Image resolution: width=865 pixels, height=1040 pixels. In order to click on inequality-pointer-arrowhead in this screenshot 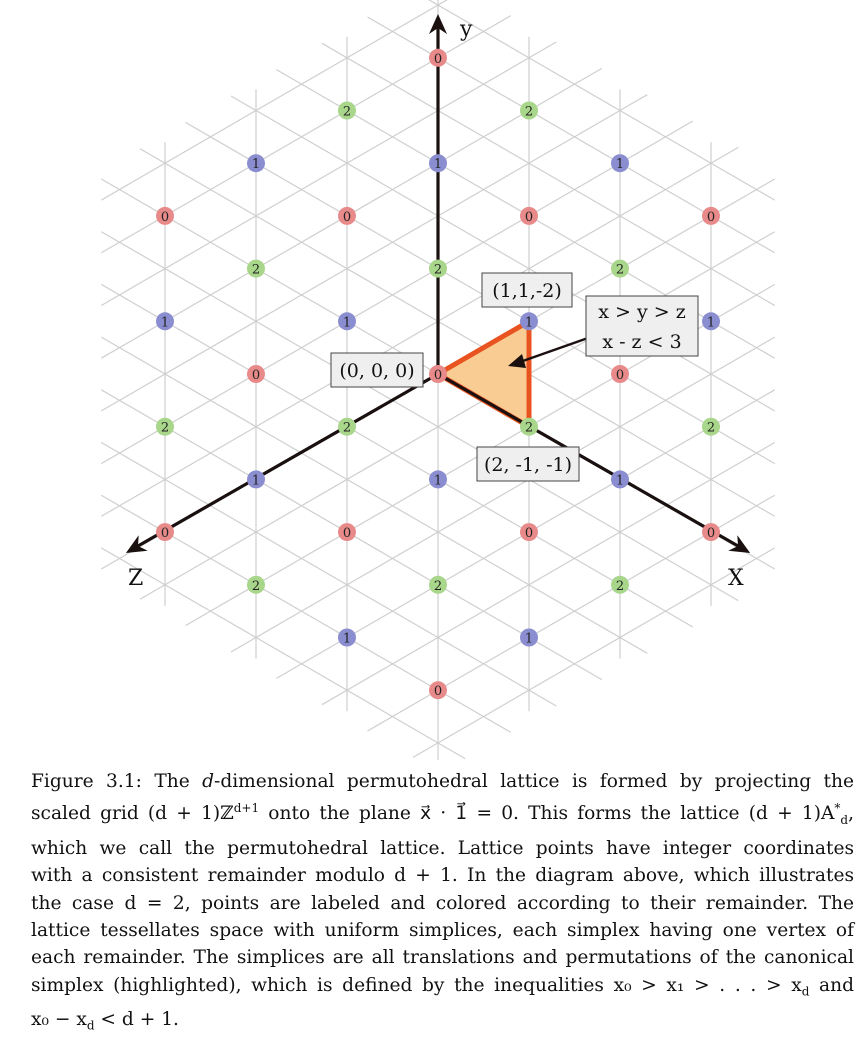, I will do `click(517, 361)`.